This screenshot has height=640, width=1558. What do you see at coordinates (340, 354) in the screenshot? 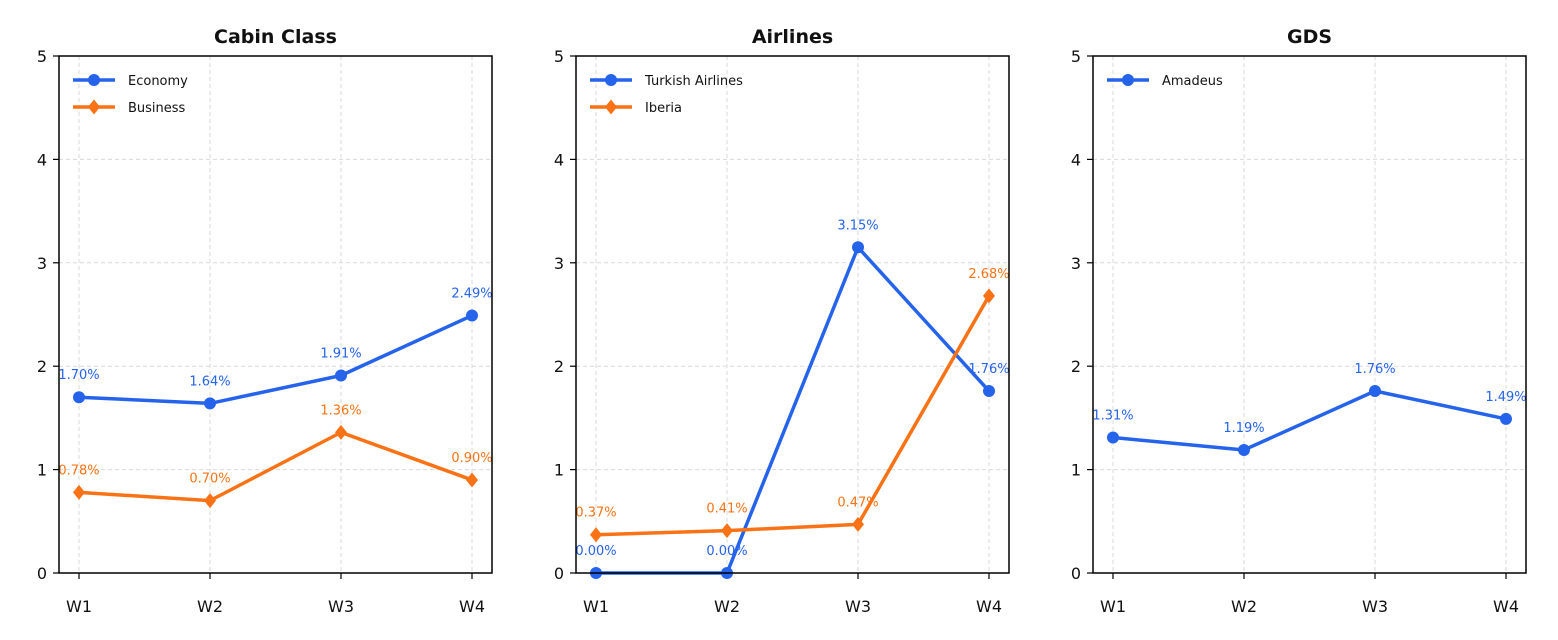
I see `data-label: 1.91%` at bounding box center [340, 354].